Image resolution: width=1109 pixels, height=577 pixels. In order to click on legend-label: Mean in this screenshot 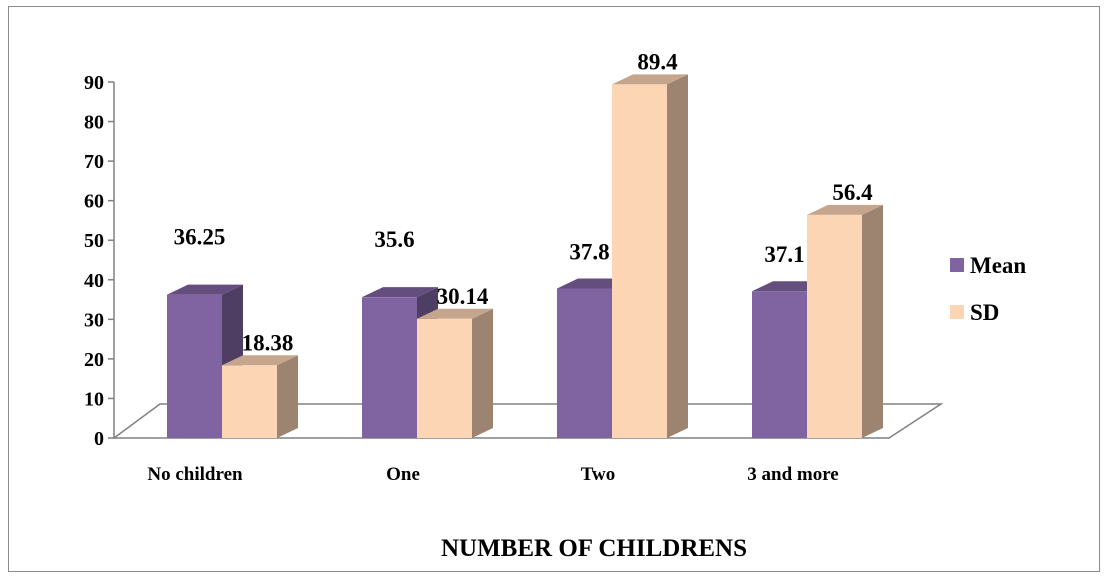, I will do `click(998, 265)`.